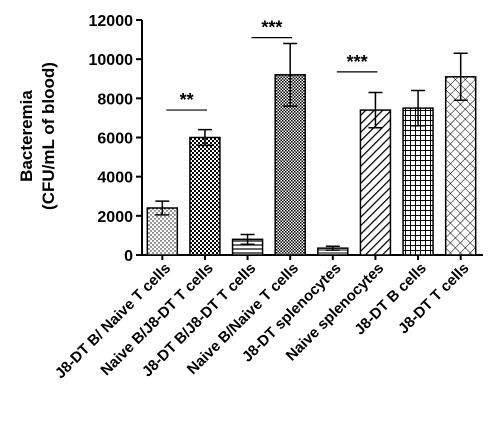 Image resolution: width=500 pixels, height=432 pixels. I want to click on y-tick-label: 2000, so click(115, 217).